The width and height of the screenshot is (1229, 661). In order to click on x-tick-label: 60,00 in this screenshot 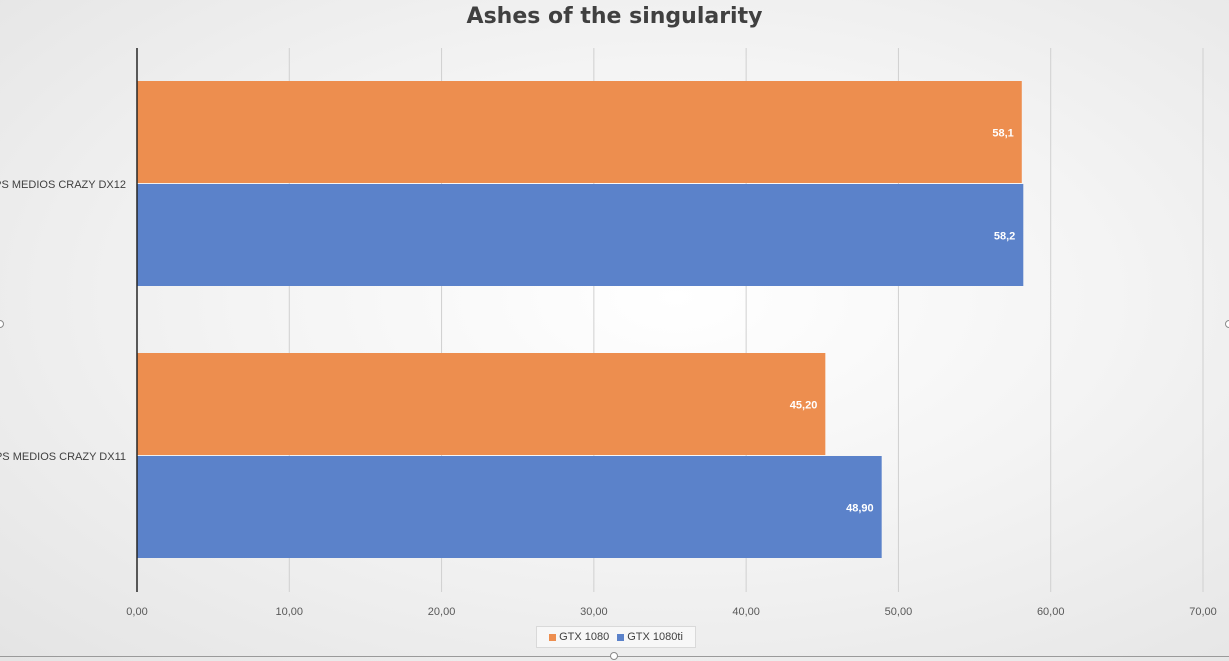, I will do `click(1051, 612)`.